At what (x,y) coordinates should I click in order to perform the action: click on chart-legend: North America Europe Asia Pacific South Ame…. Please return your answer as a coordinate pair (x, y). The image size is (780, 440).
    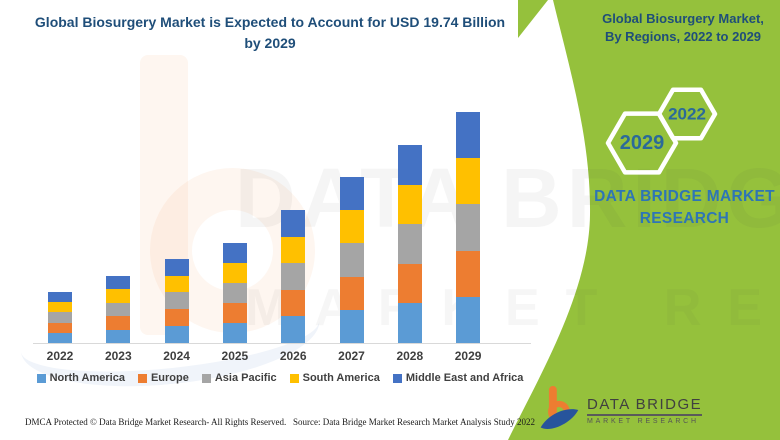
    Looking at the image, I should click on (280, 378).